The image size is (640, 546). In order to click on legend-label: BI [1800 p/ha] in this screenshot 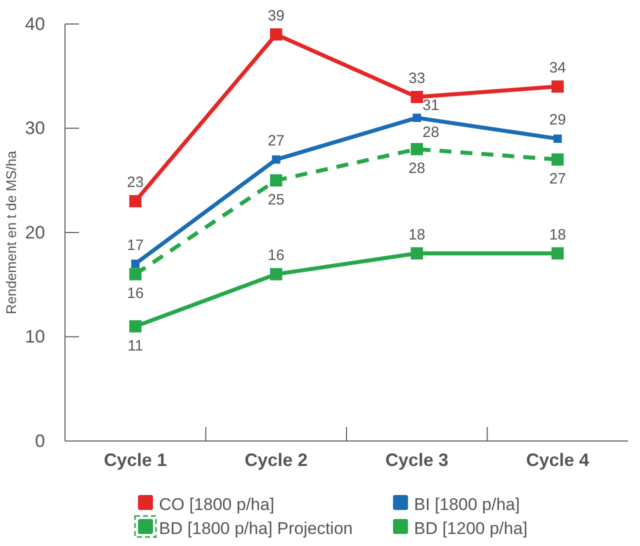, I will do `click(467, 504)`.